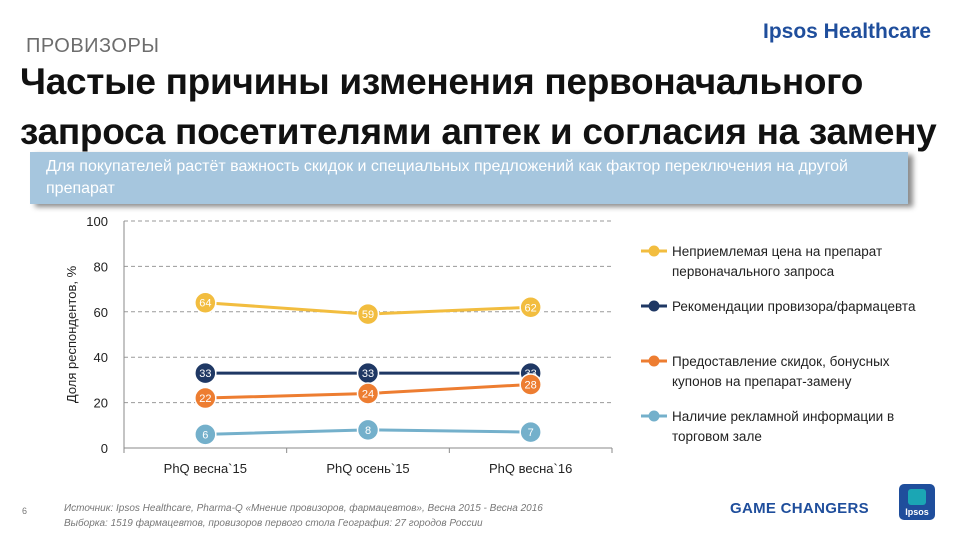 The image size is (960, 540). What do you see at coordinates (104, 448) in the screenshot?
I see `y-tick-label: 0` at bounding box center [104, 448].